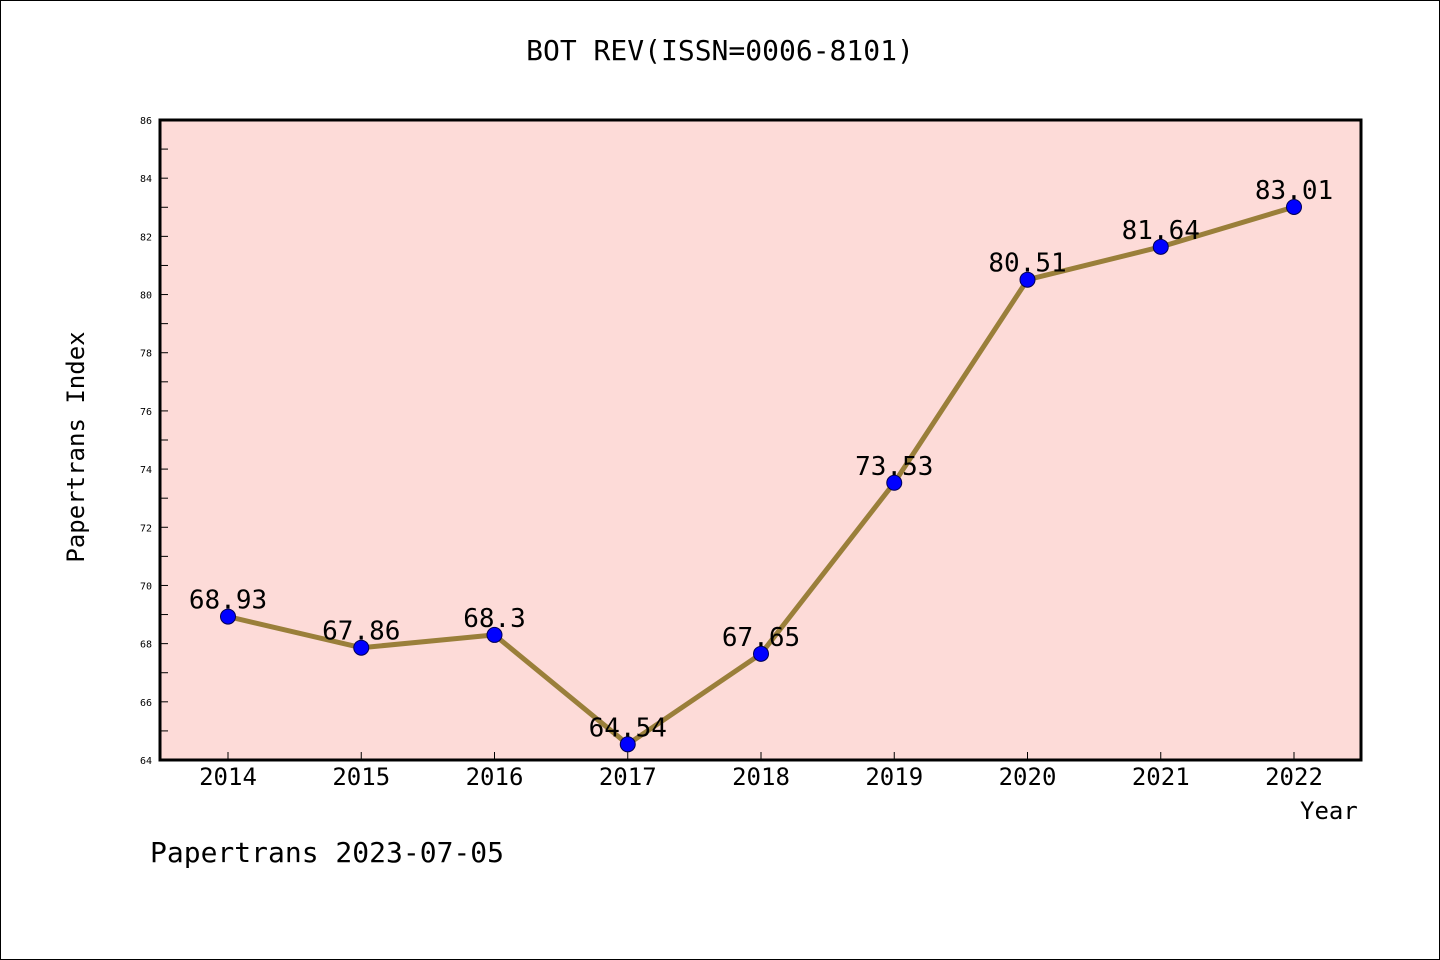 The width and height of the screenshot is (1440, 960). I want to click on x-axis-label: Year, so click(1329, 811).